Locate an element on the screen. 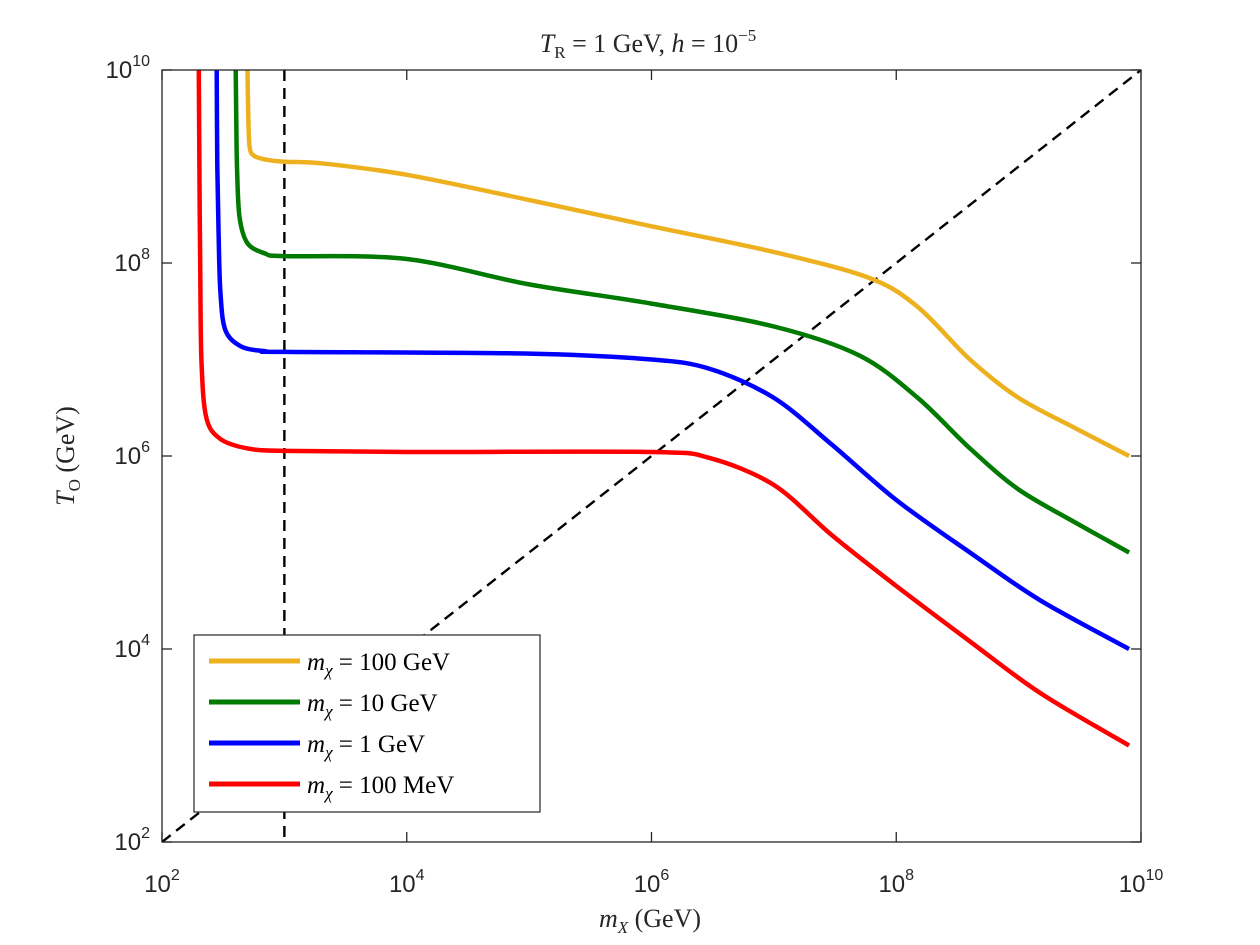 The height and width of the screenshot is (945, 1260). y-axis-label: TO (GeV) is located at coordinates (67, 456).